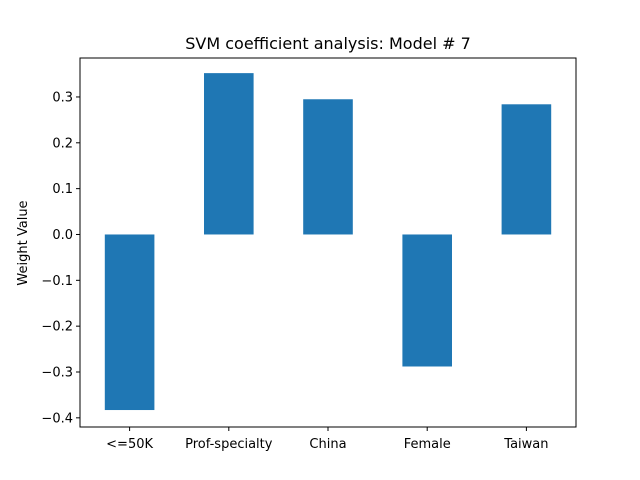 This screenshot has width=640, height=480. Describe the element at coordinates (57, 281) in the screenshot. I see `y-tick-label: −0.1` at that location.